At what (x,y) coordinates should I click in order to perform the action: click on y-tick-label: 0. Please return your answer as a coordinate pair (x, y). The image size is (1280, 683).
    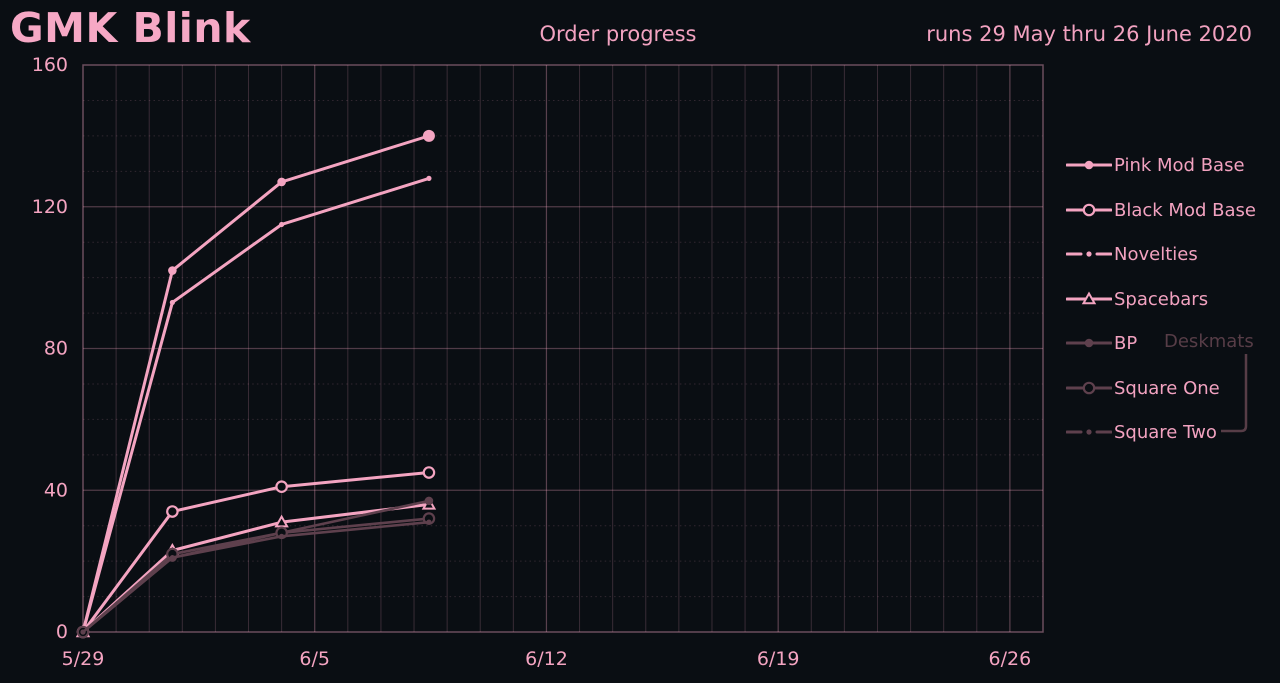
    Looking at the image, I should click on (62, 632).